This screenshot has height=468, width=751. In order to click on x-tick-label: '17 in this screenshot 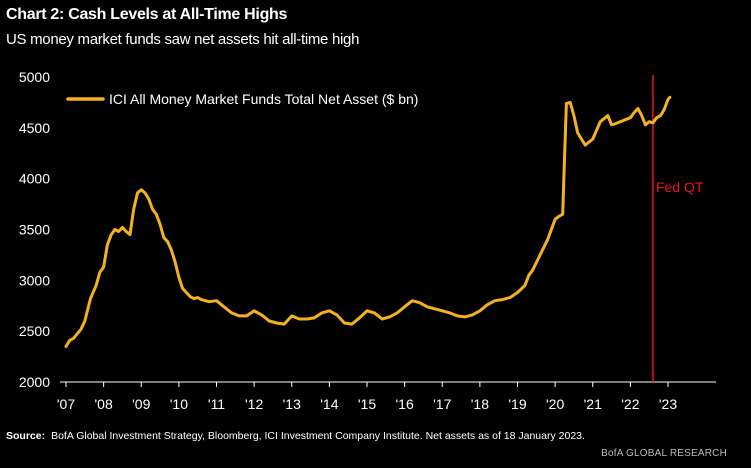, I will do `click(442, 404)`.